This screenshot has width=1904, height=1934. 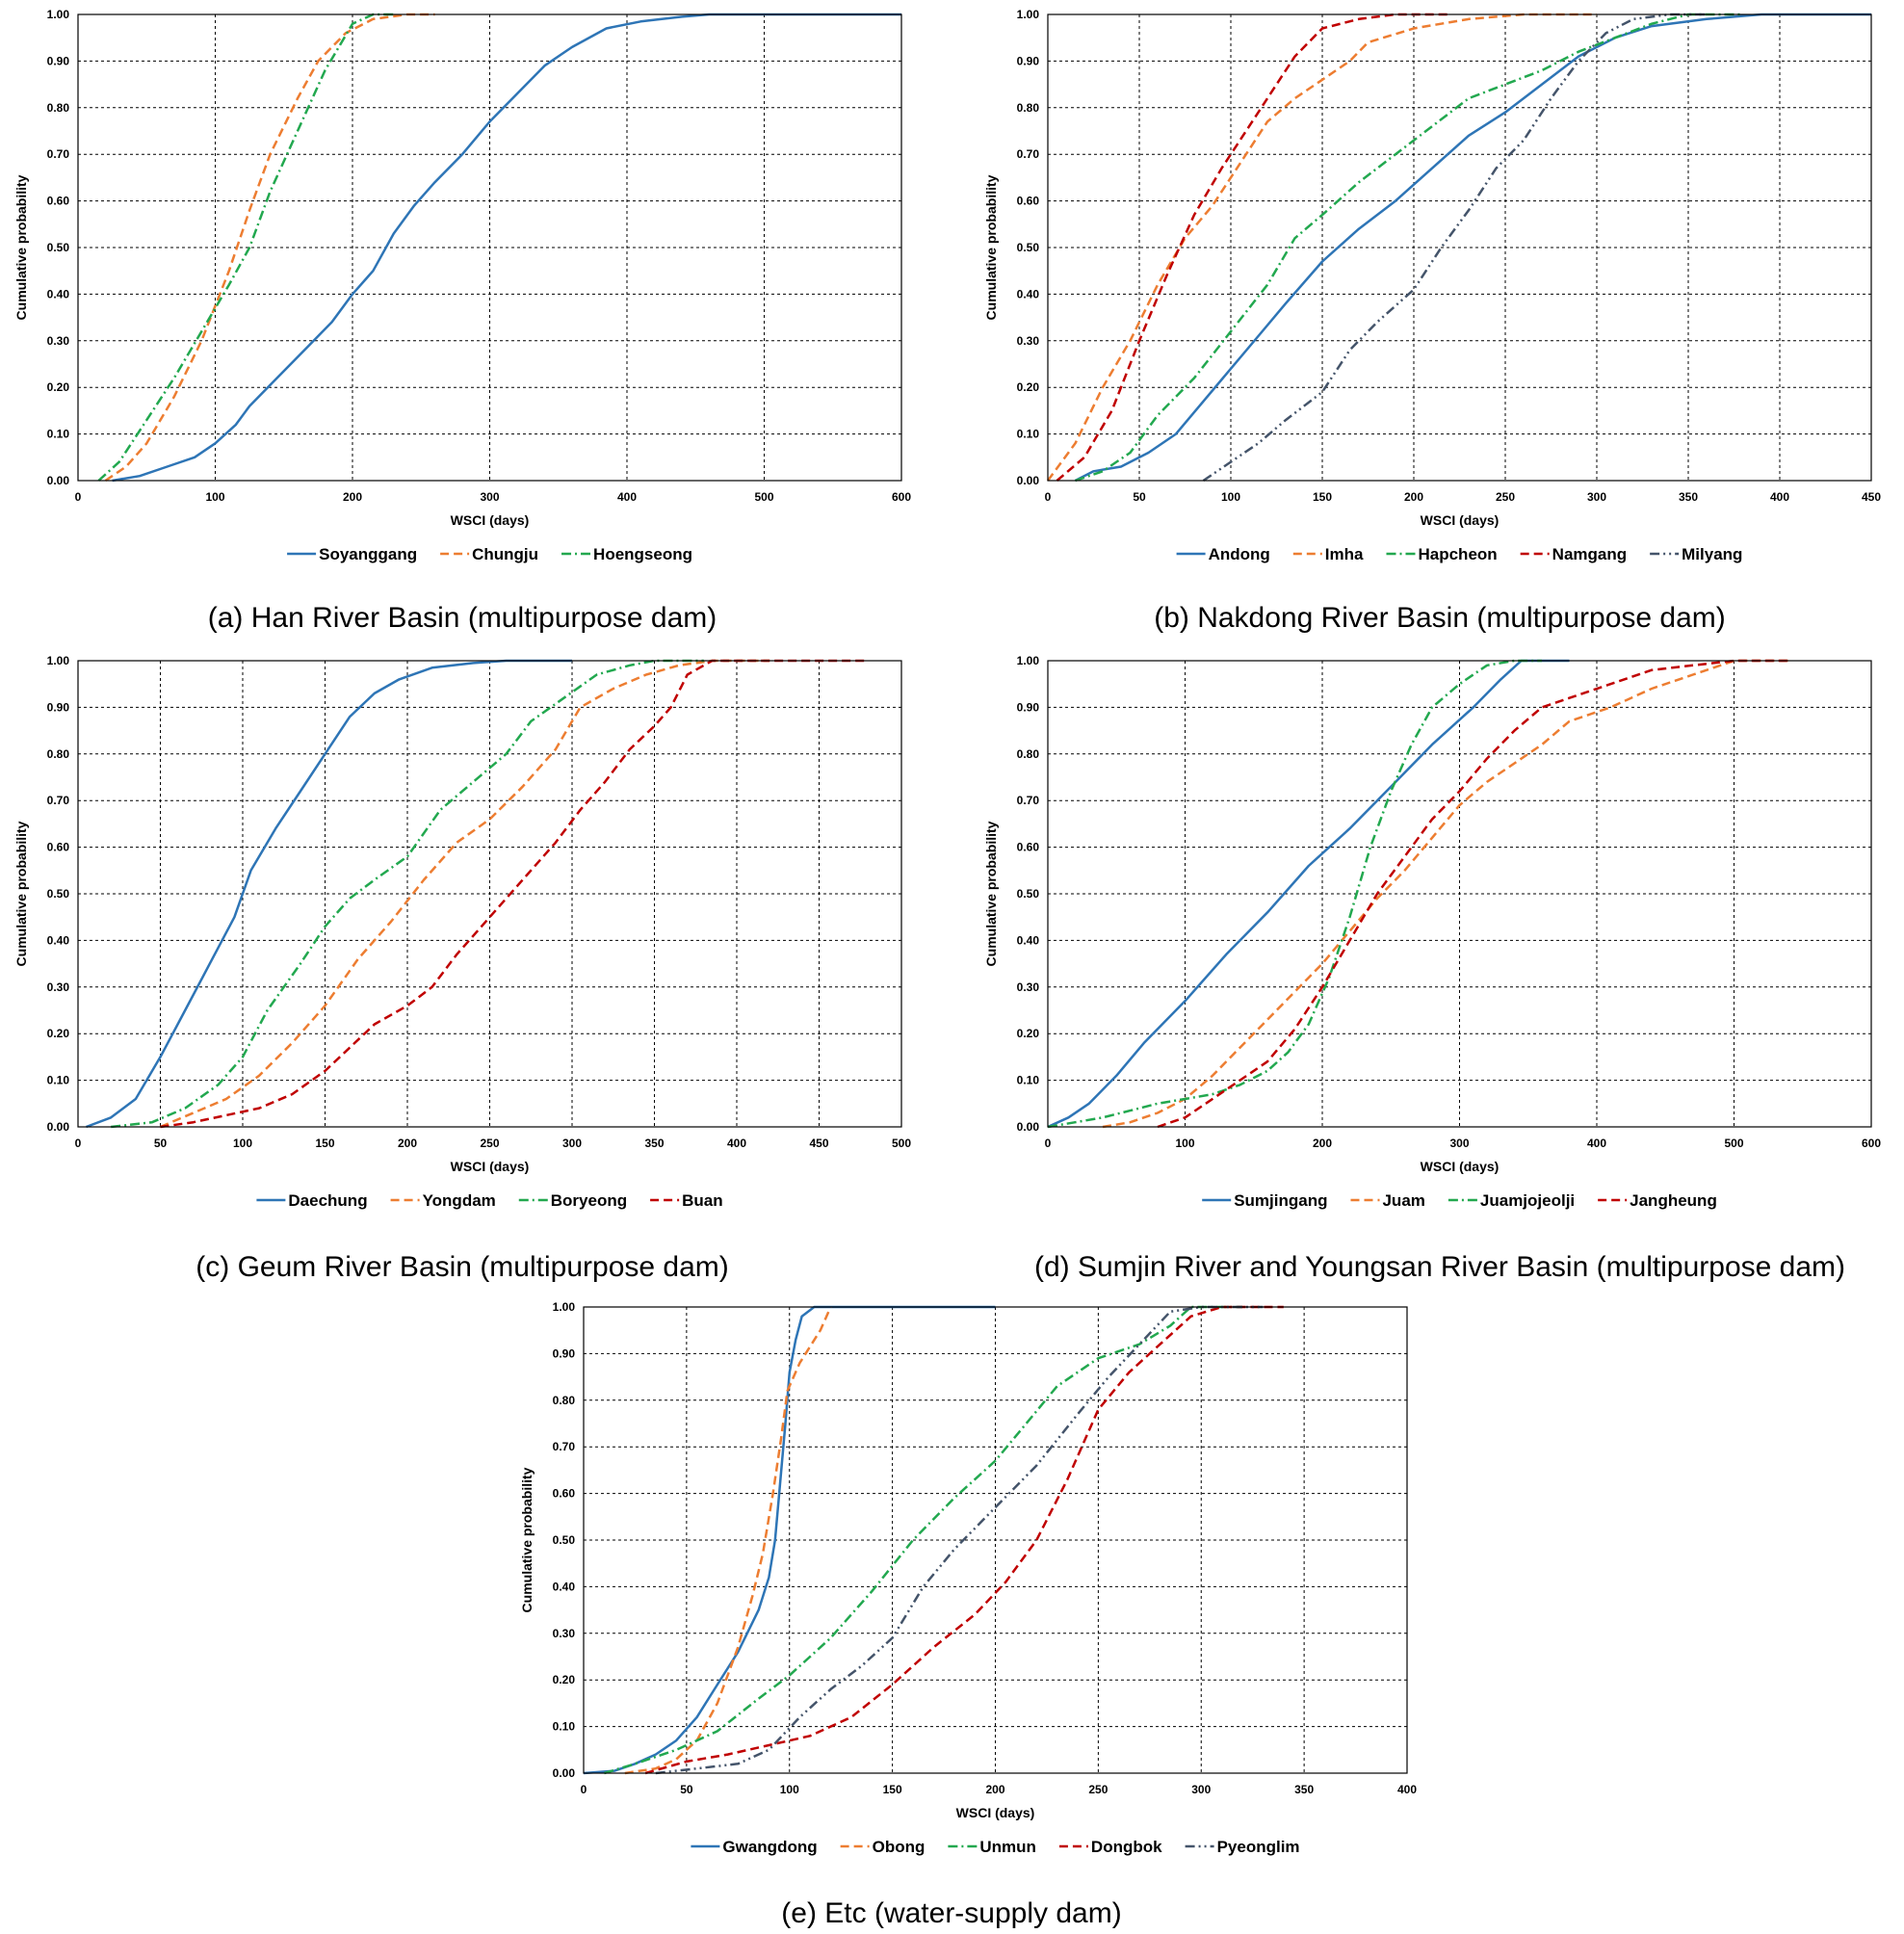 I want to click on legend-item-dongbok: Dongbok, so click(x=1110, y=1847).